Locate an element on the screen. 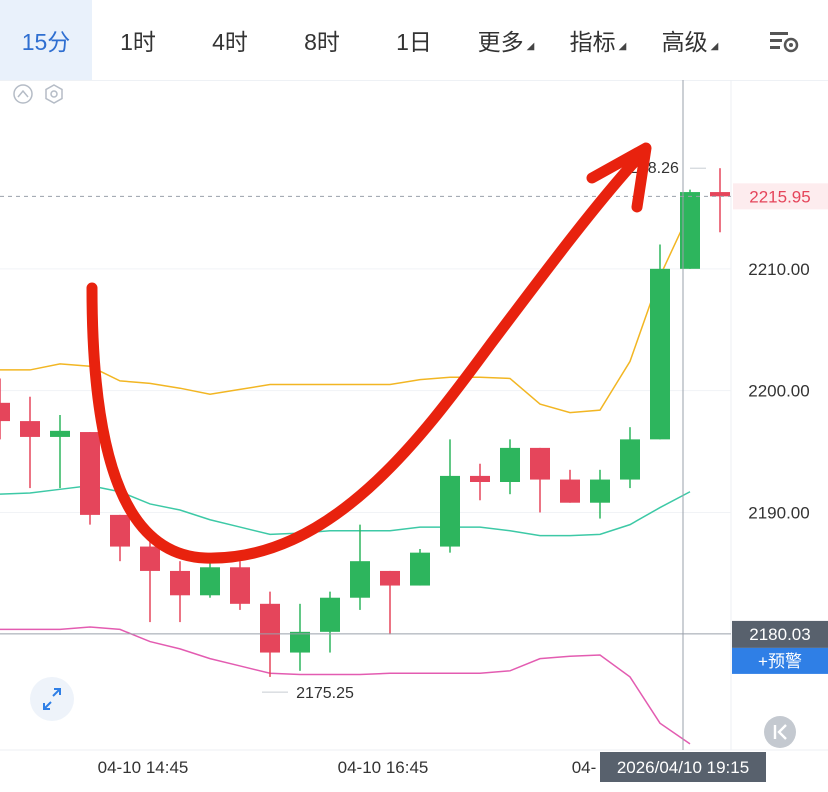 The height and width of the screenshot is (792, 828). crosshair-price-label: 2180.03 is located at coordinates (779, 634).